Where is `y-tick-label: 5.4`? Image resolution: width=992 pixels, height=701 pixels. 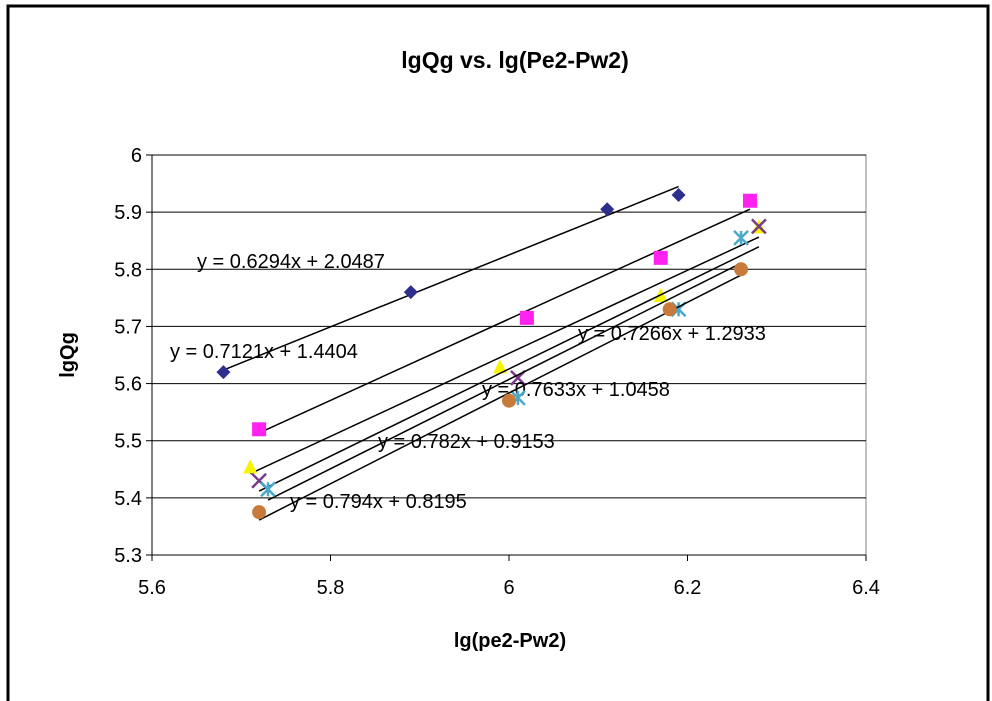 y-tick-label: 5.4 is located at coordinates (128, 499).